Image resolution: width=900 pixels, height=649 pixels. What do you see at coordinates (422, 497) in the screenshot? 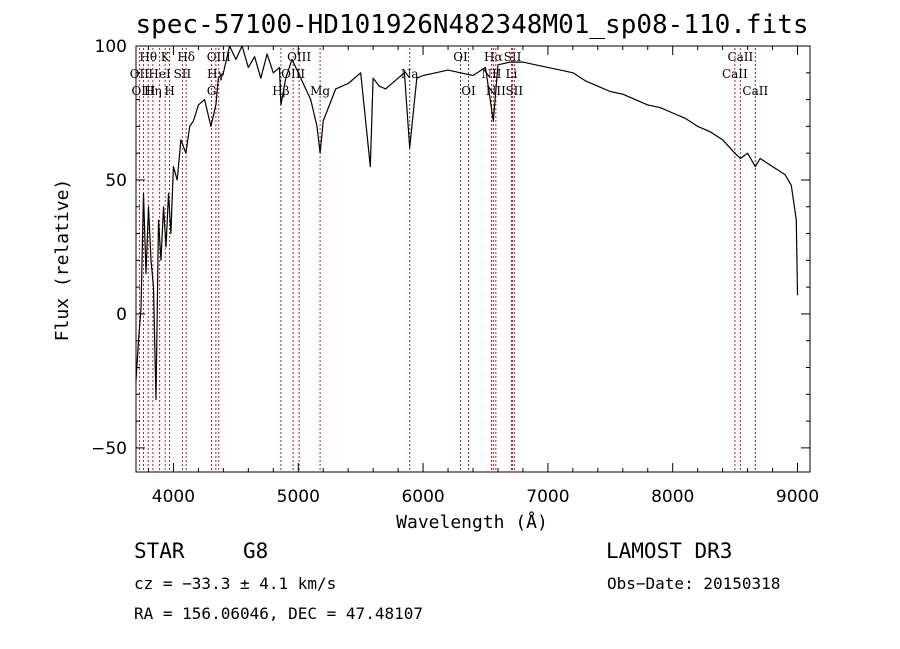
I see `x-tick-label: 6000` at bounding box center [422, 497].